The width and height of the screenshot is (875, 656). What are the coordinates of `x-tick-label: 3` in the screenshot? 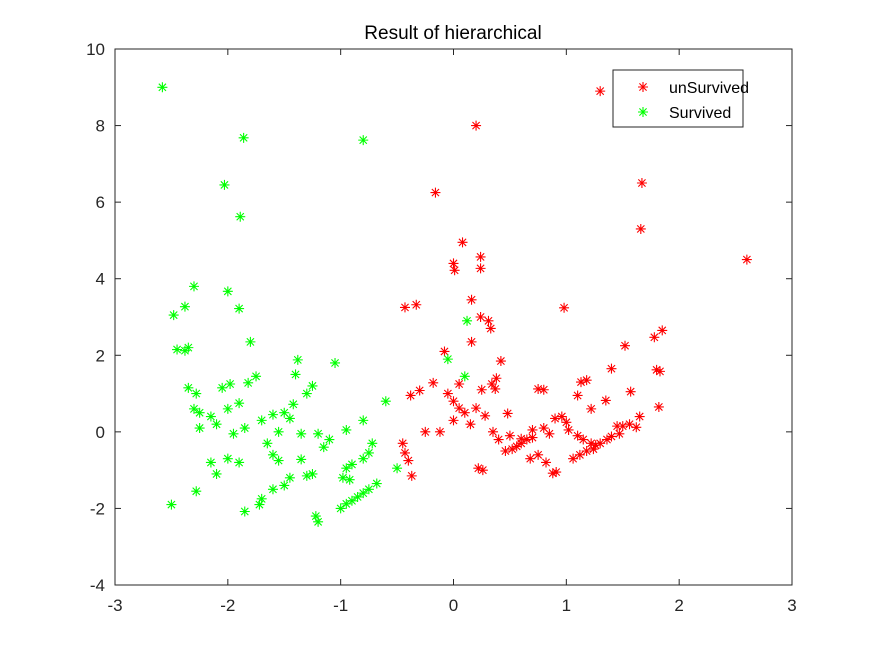 It's located at (791, 605).